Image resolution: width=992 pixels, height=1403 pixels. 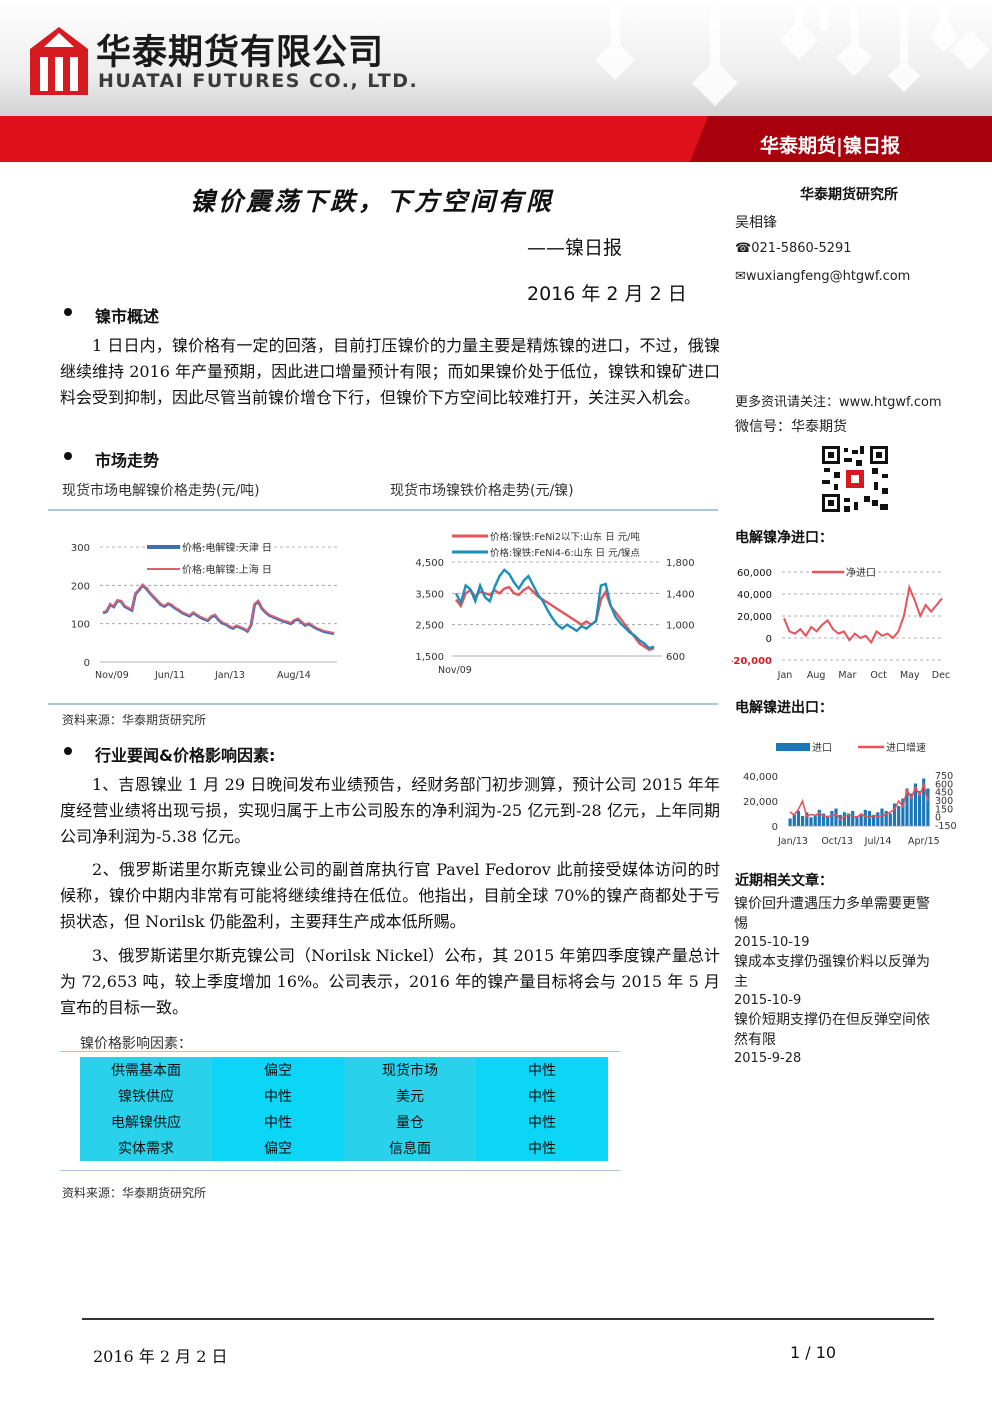 What do you see at coordinates (823, 276) in the screenshot?
I see `analyst-email: ✉wuxiangfeng@htgwf.com` at bounding box center [823, 276].